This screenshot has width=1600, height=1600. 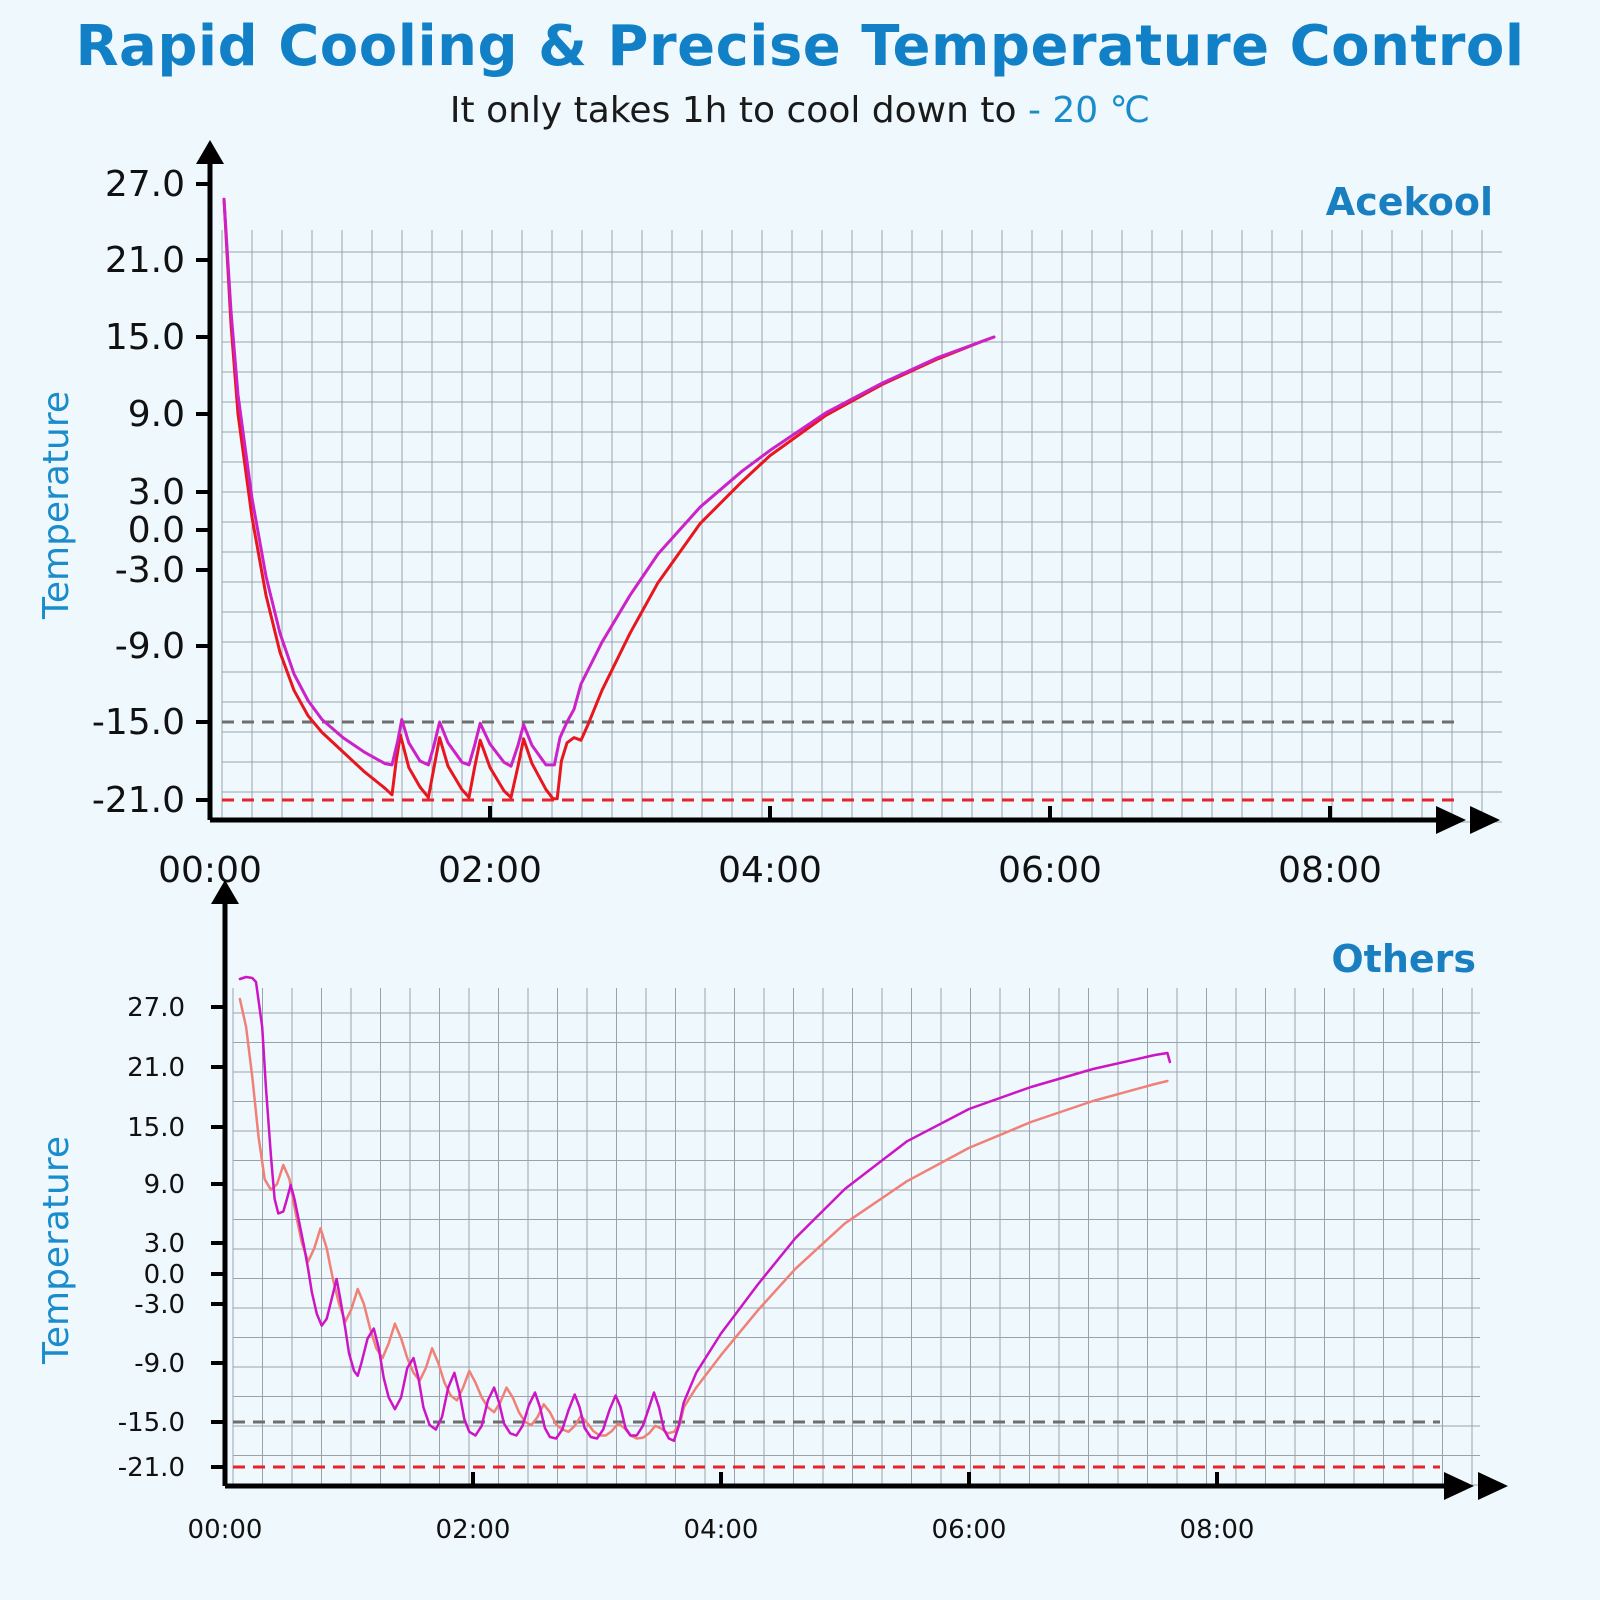 What do you see at coordinates (738, 110) in the screenshot?
I see `subtitle-text: It only takes 1h to cool down to` at bounding box center [738, 110].